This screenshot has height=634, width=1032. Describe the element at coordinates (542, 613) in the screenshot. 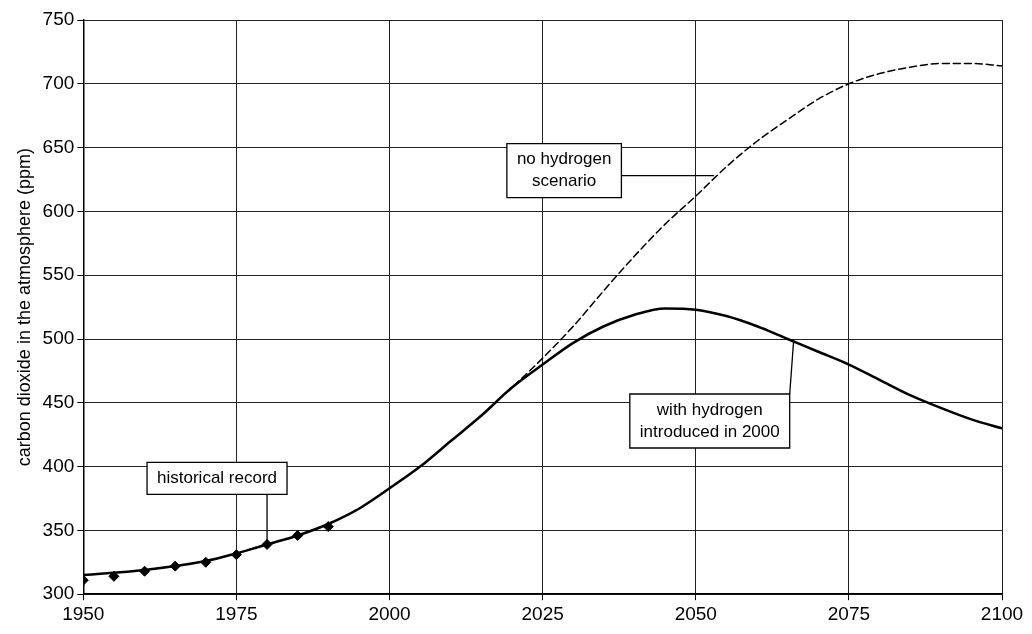

I see `x-tick-label: 2025` at that location.